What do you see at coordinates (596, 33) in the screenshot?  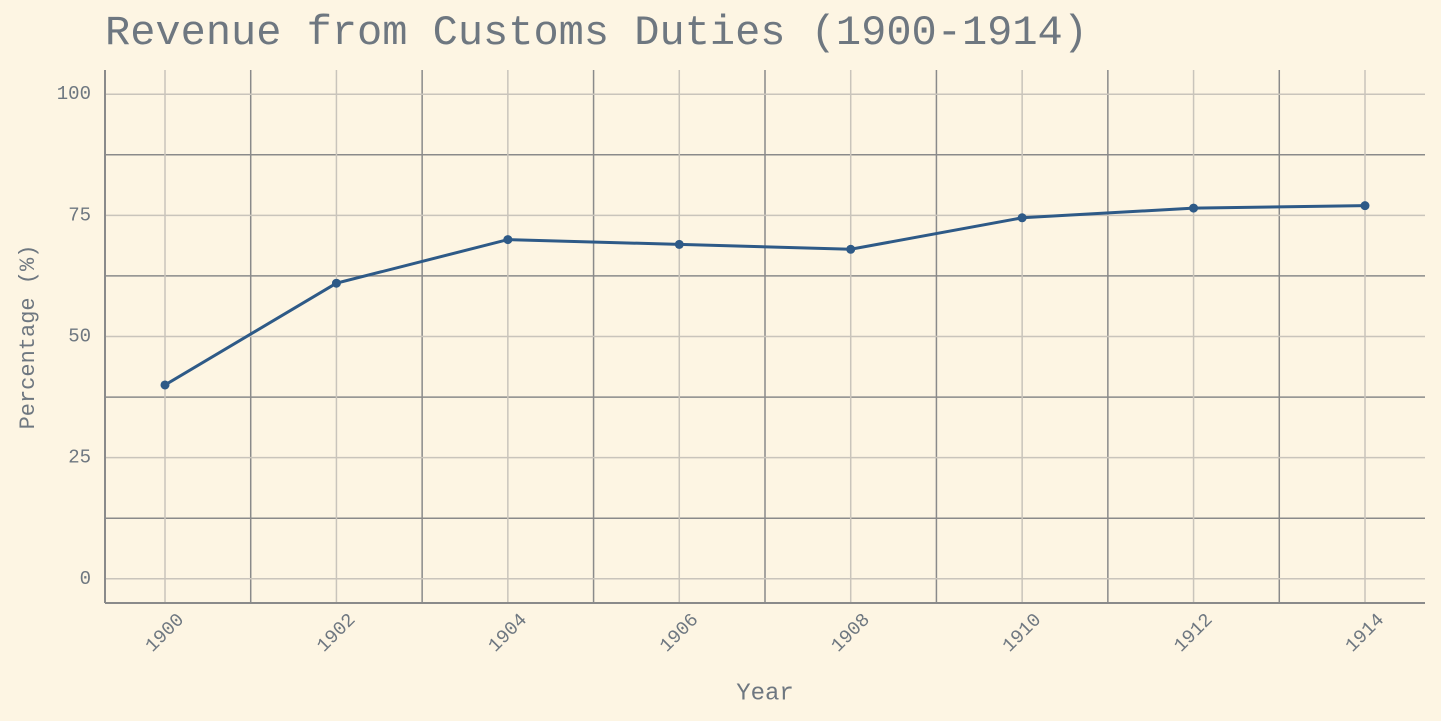 I see `chart-title: Revenue from Customs Duties (1900-1914)` at bounding box center [596, 33].